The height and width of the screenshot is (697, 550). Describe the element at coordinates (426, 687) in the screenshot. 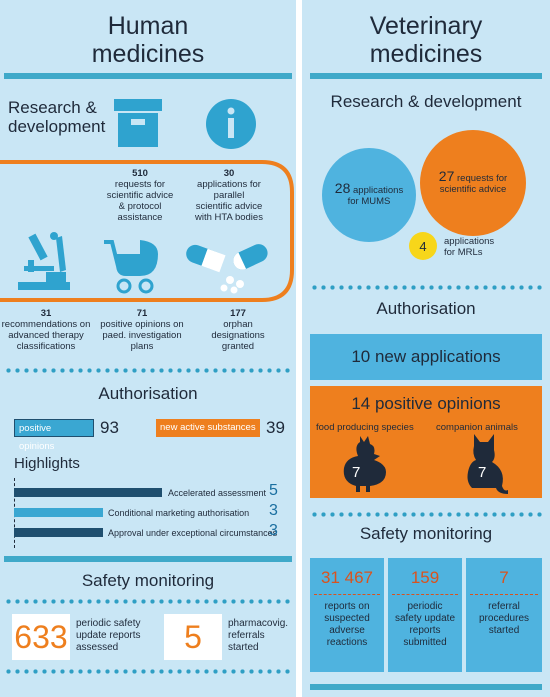

I see `vet-bottom-divider` at that location.